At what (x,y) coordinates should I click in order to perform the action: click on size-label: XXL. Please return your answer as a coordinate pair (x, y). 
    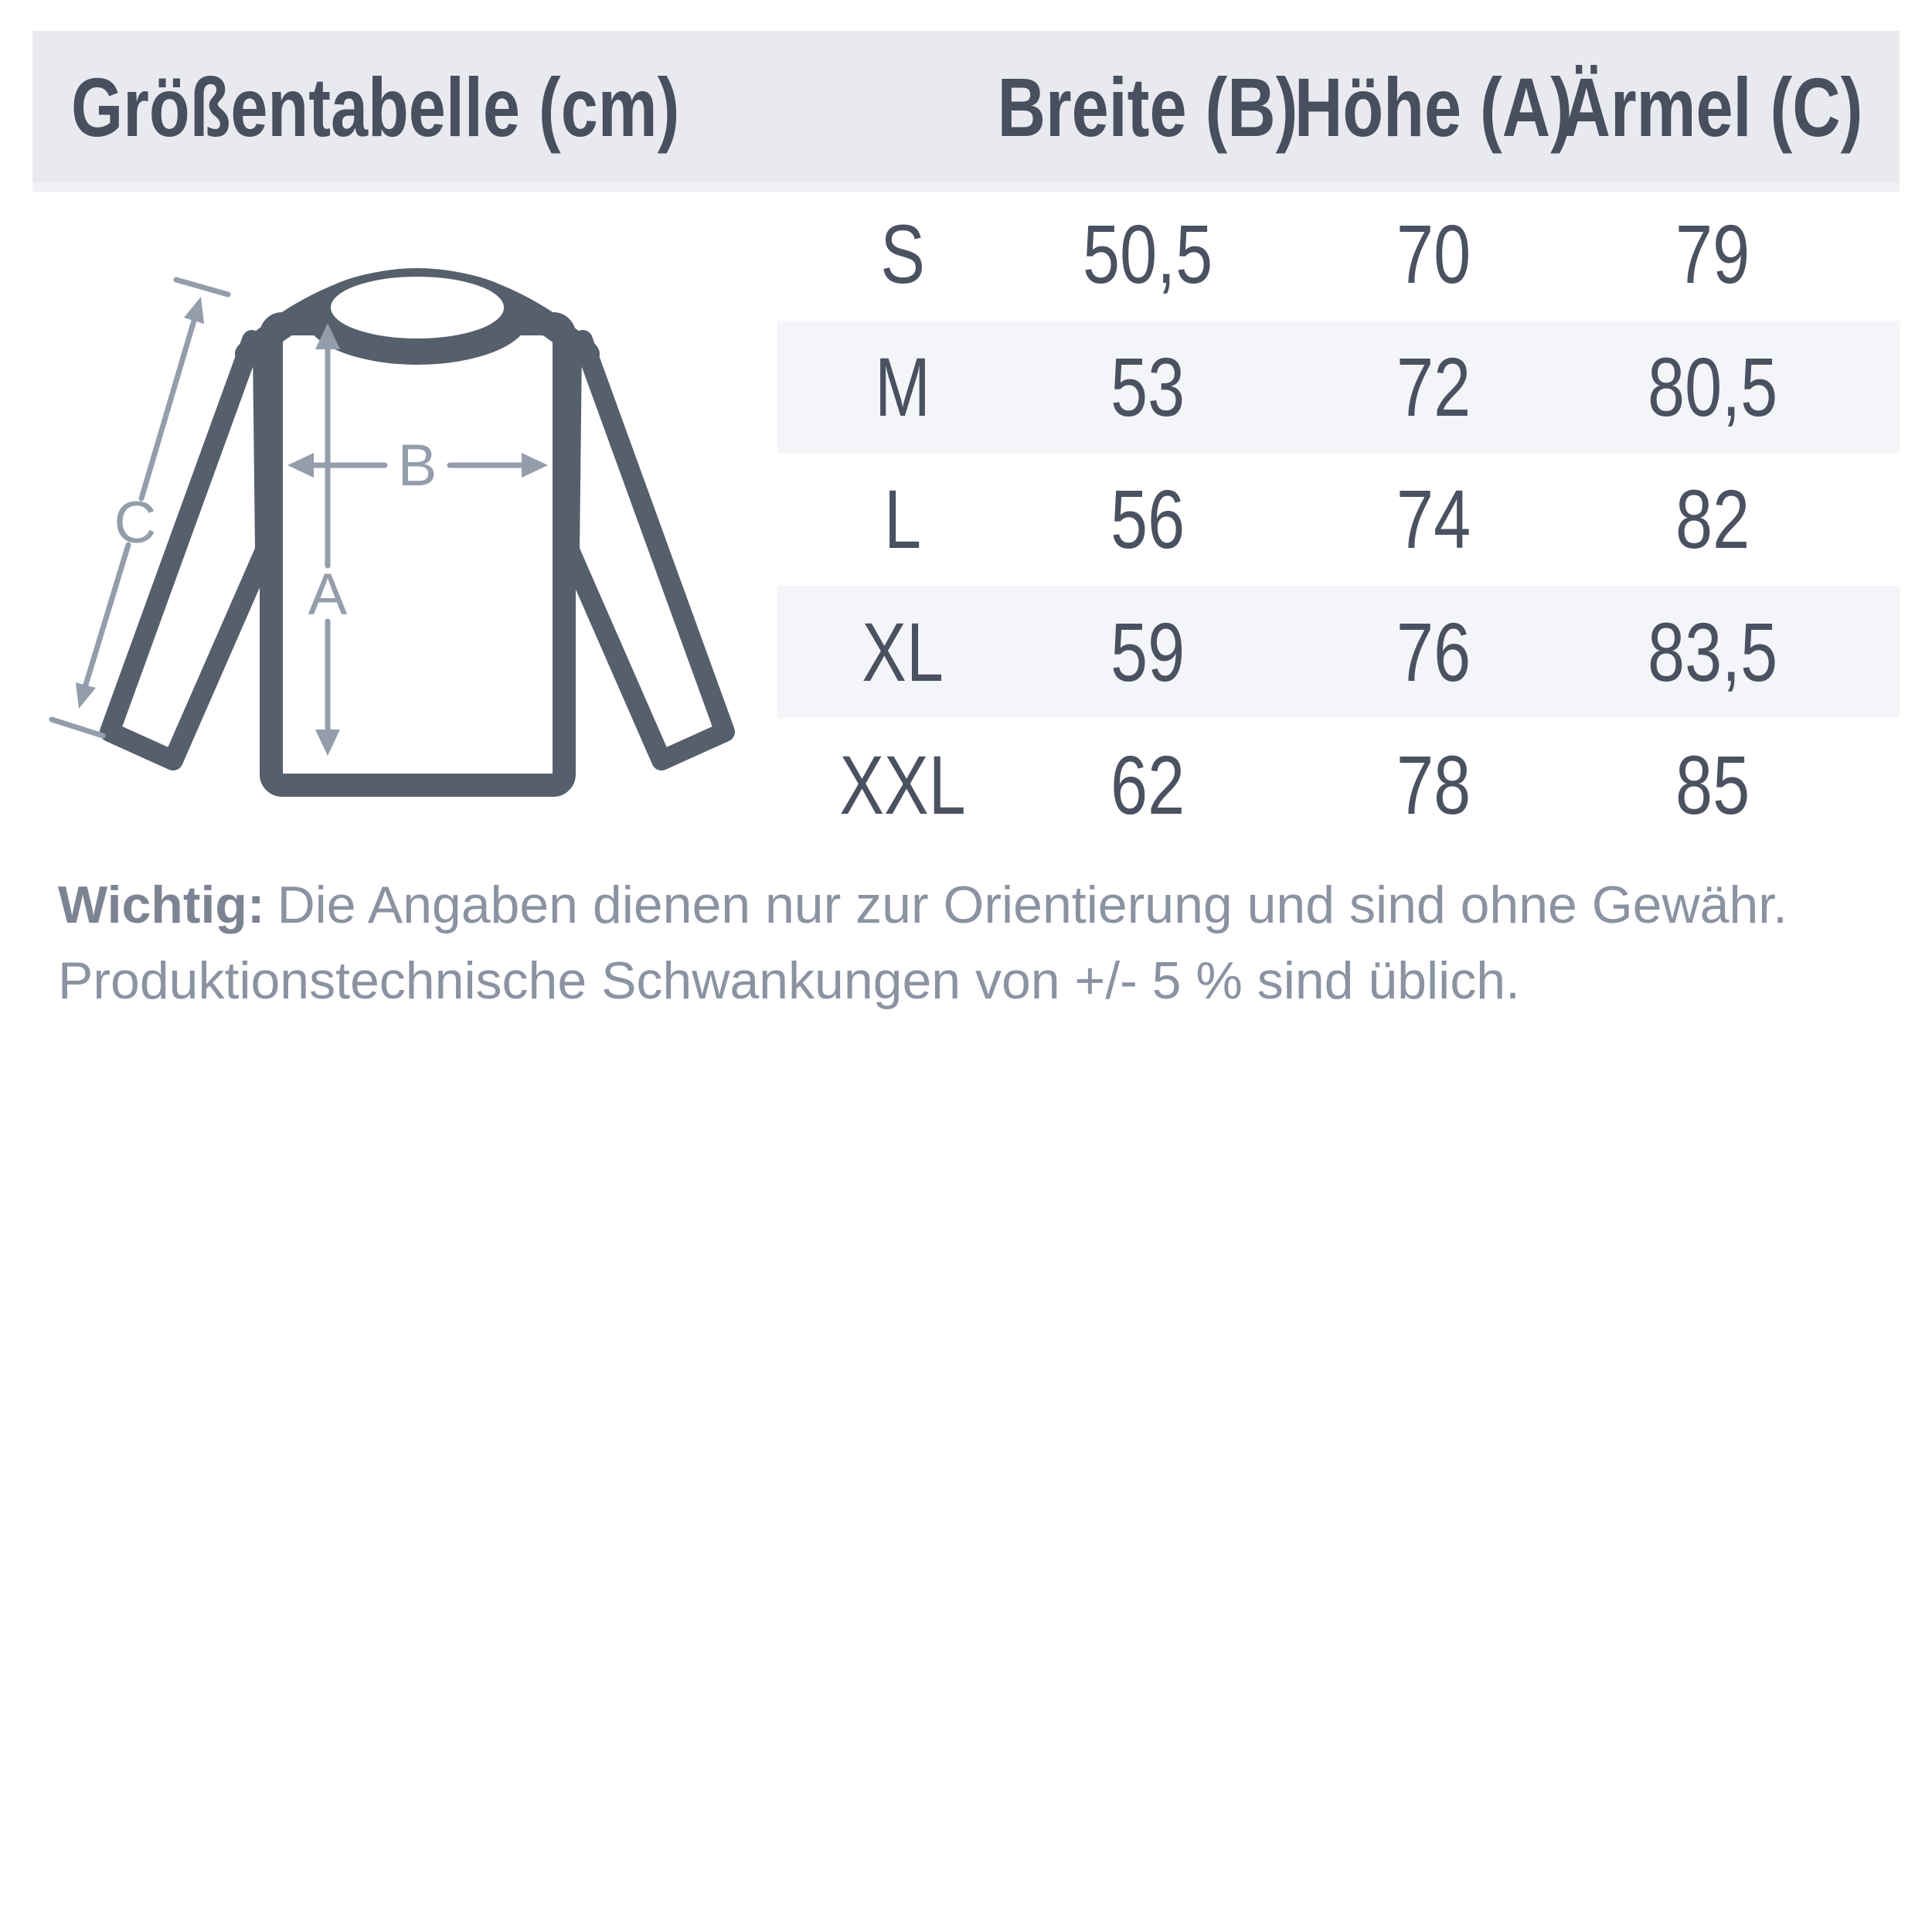
    Looking at the image, I should click on (903, 784).